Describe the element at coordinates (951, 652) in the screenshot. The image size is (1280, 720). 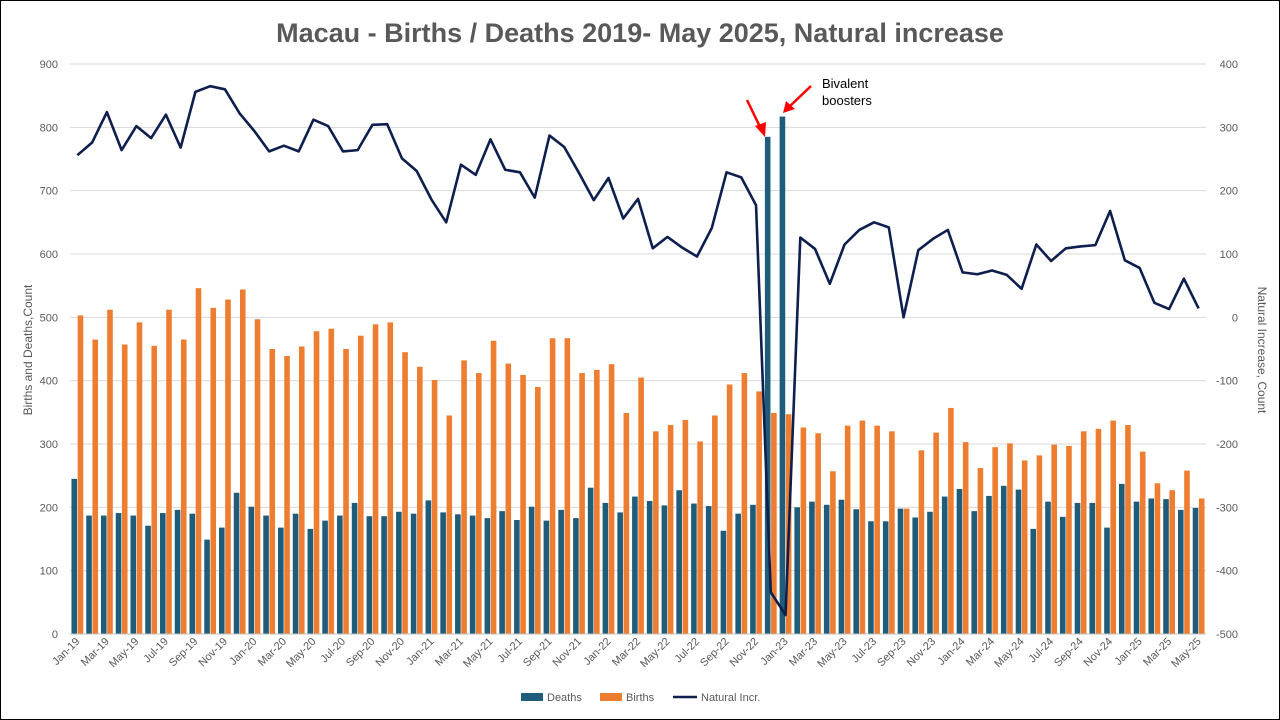
I see `x-tick-label: Jan-24` at that location.